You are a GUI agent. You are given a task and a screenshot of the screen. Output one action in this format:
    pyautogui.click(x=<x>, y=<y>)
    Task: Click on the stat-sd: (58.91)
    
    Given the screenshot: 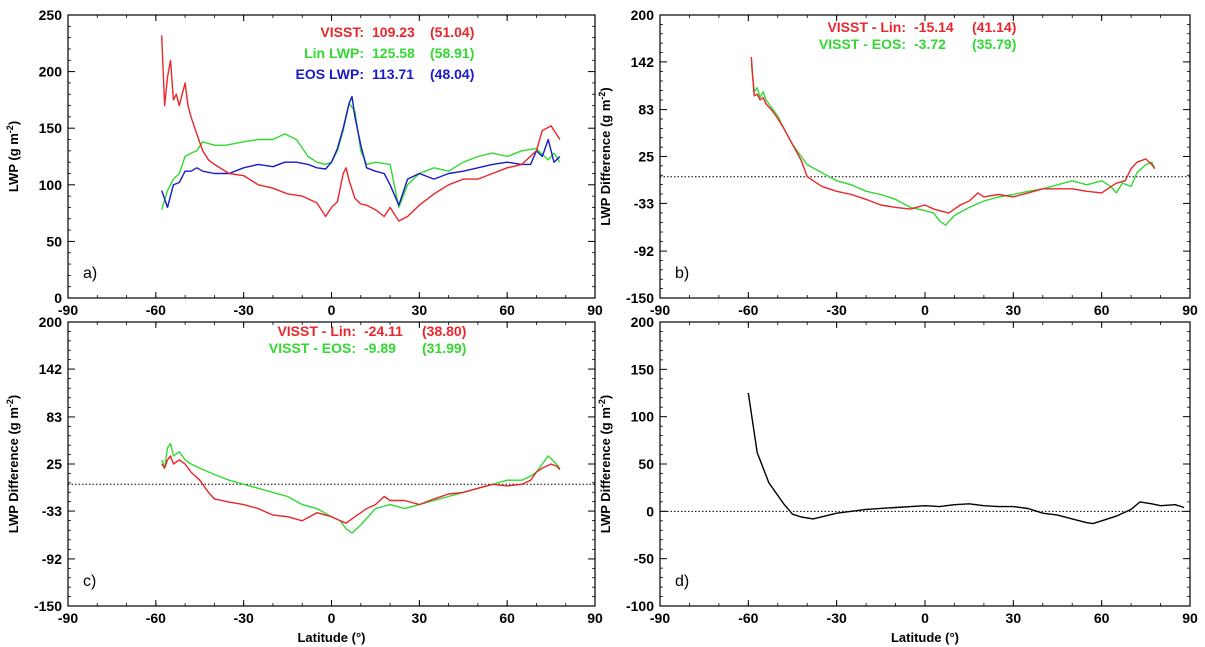 What is the action you would take?
    pyautogui.click(x=452, y=53)
    